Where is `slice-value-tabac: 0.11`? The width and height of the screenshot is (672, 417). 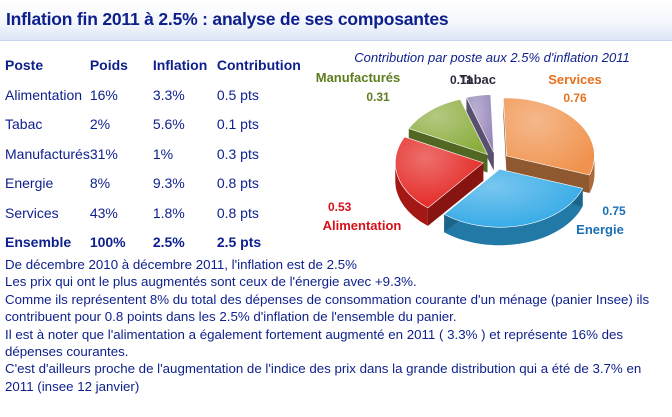
slice-value-tabac: 0.11 is located at coordinates (461, 80).